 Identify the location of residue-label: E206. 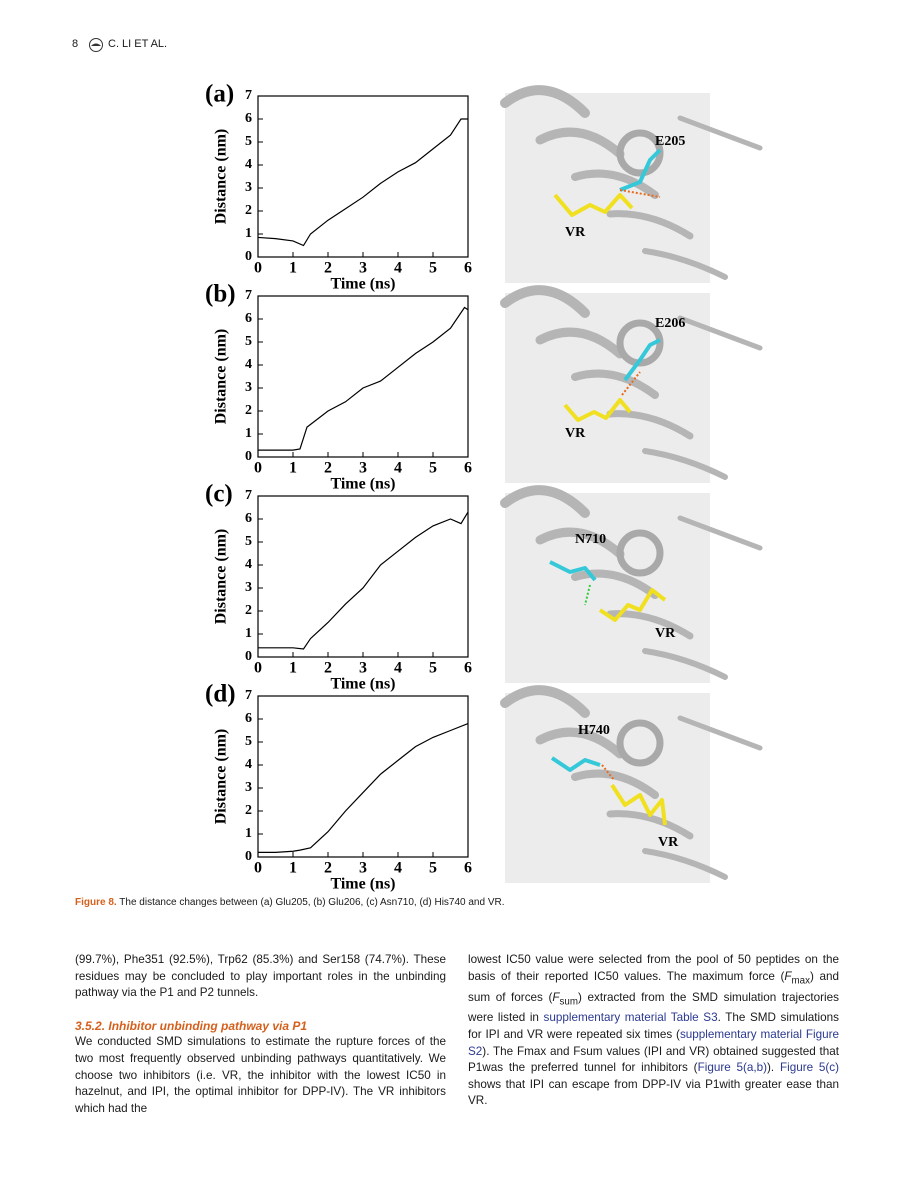
(670, 323).